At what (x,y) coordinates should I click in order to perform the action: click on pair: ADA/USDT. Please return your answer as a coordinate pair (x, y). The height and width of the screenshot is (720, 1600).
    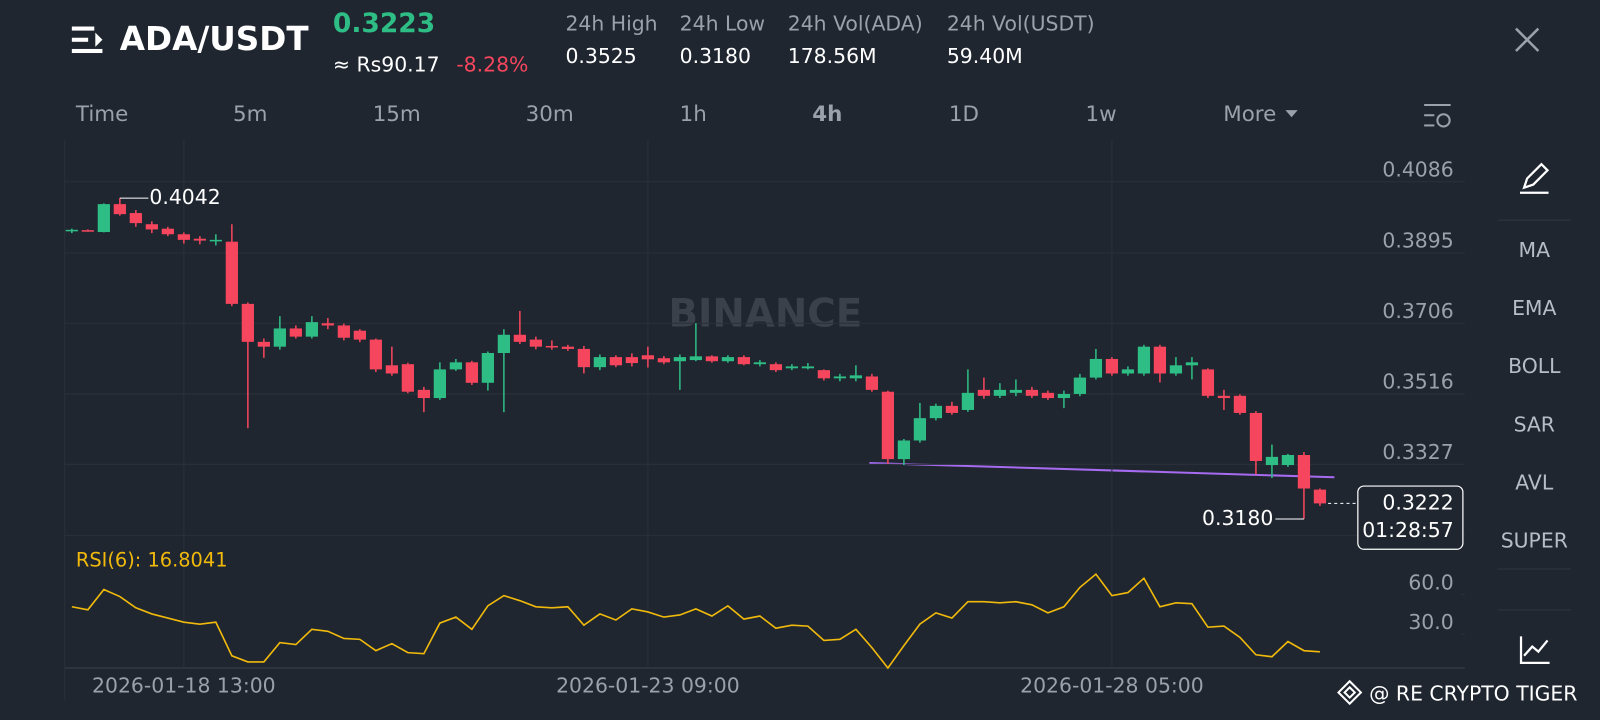
    Looking at the image, I should click on (215, 39).